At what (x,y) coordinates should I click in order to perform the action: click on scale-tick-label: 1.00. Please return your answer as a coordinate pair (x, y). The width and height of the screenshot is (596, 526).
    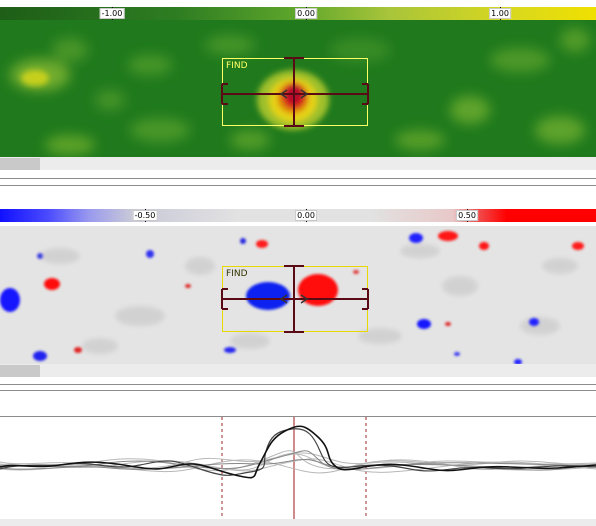
    Looking at the image, I should click on (500, 13).